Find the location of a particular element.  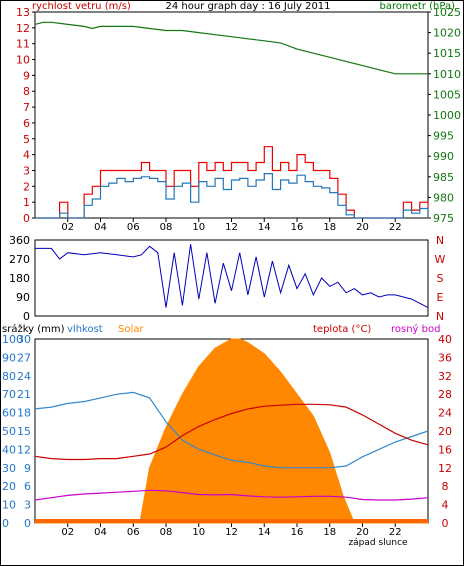

direction-tick-label: 0 is located at coordinates (26, 315).